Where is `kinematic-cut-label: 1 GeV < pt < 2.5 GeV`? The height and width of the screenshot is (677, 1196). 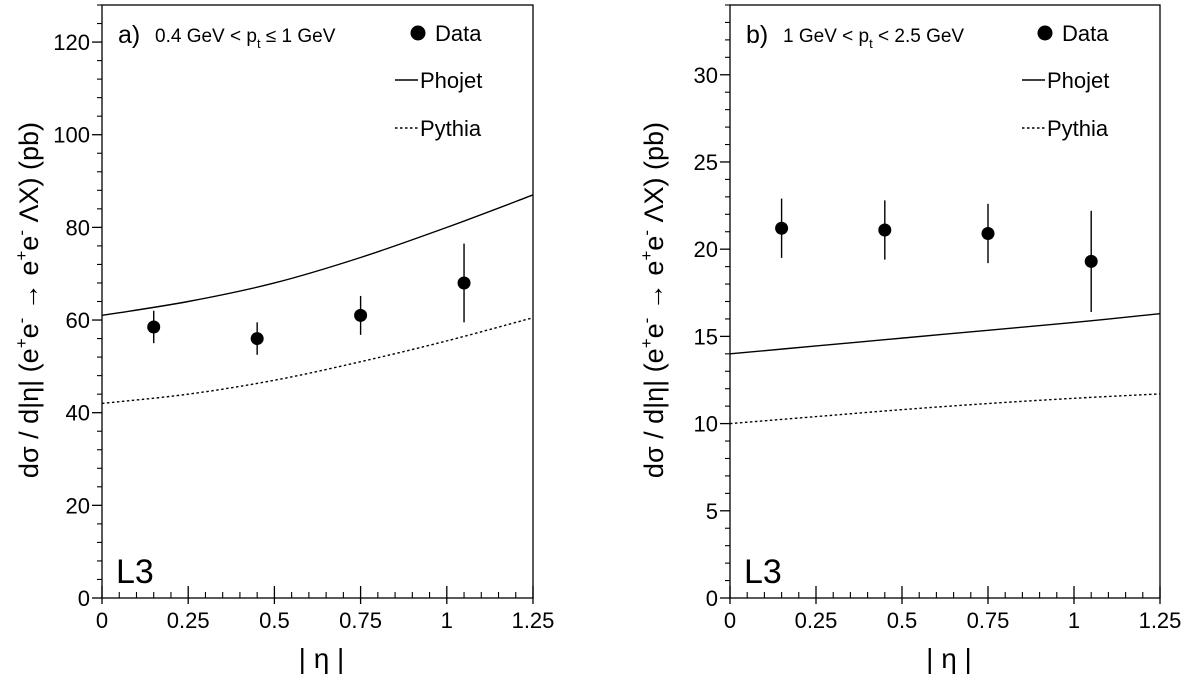 kinematic-cut-label: 1 GeV < pt < 2.5 GeV is located at coordinates (873, 38).